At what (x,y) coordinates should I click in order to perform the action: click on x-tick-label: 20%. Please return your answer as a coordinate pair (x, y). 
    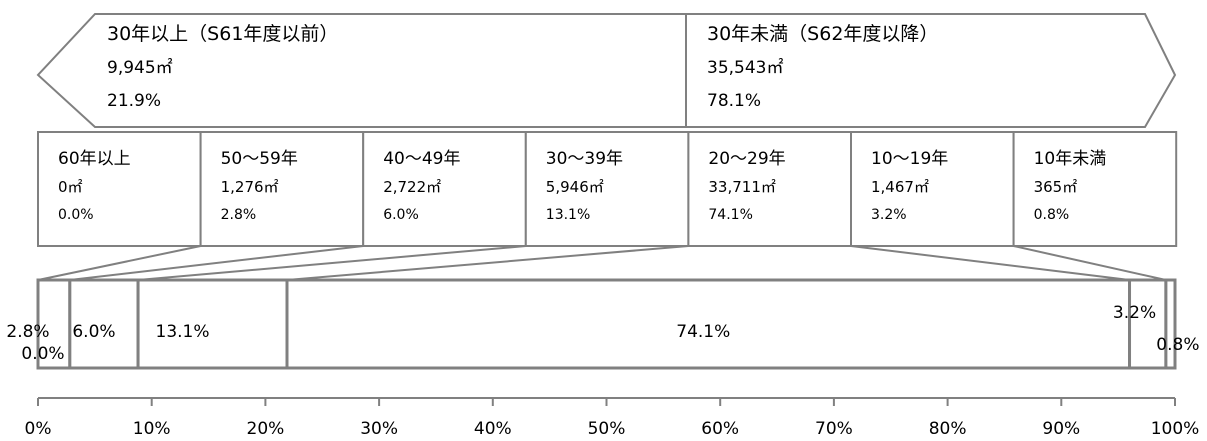
    Looking at the image, I should click on (266, 429).